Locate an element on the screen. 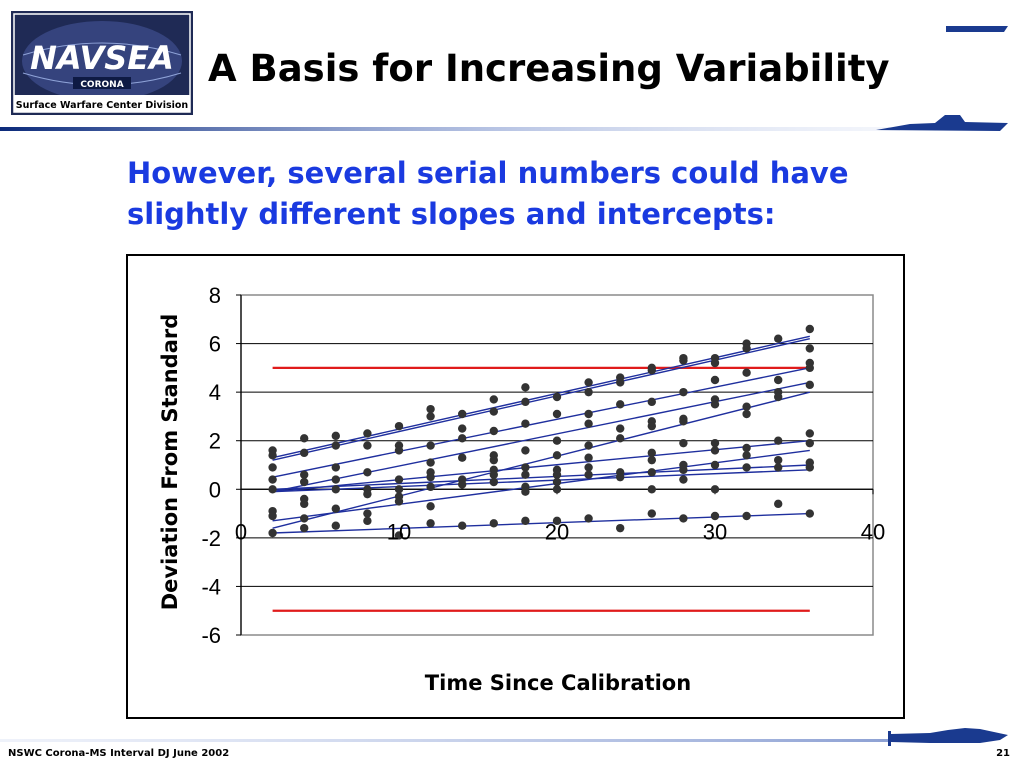 The height and width of the screenshot is (768, 1024). x-tick-label: 20 is located at coordinates (557, 531).